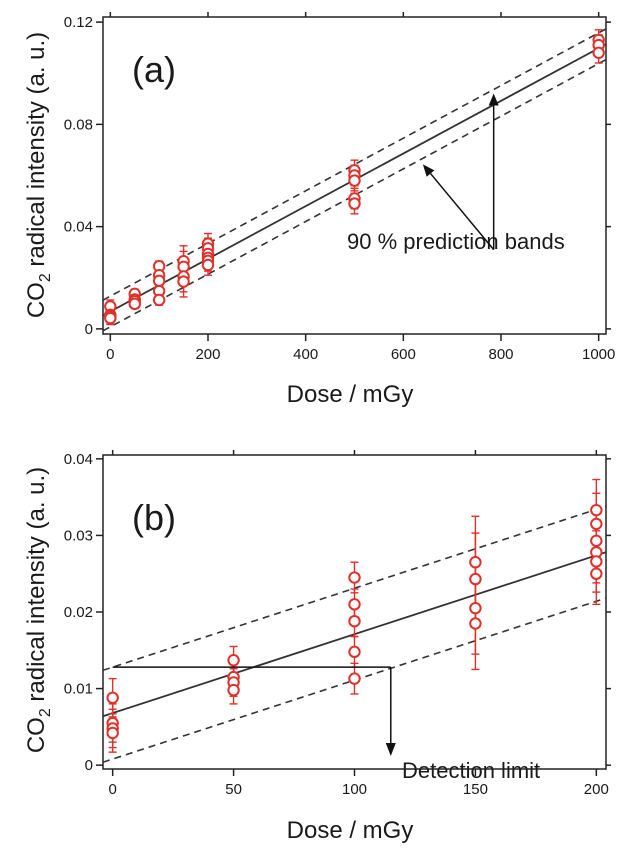 This screenshot has width=618, height=850. Describe the element at coordinates (154, 69) in the screenshot. I see `panel-a-label: (a)` at that location.